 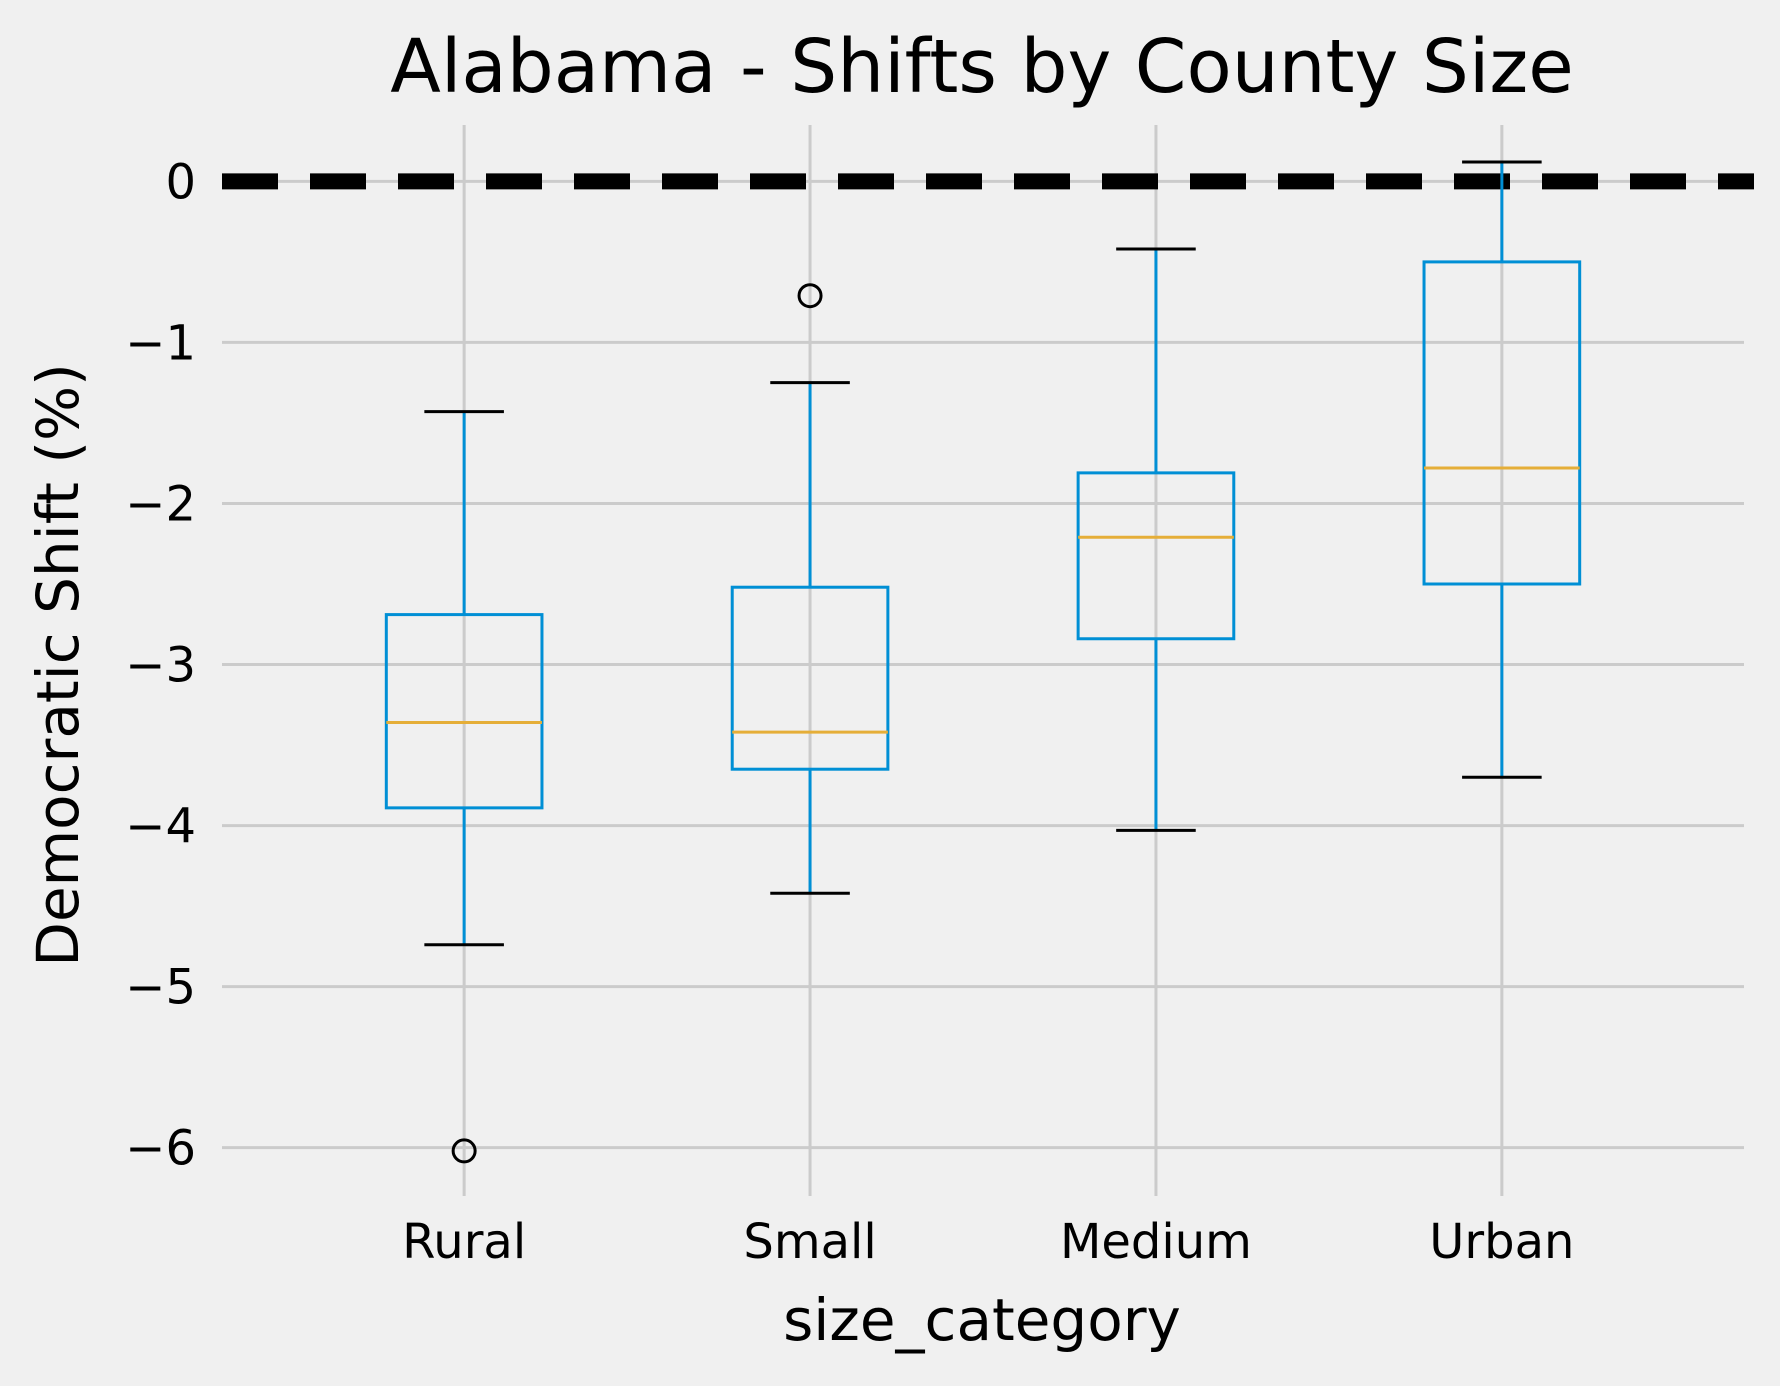 What do you see at coordinates (160, 666) in the screenshot?
I see `y-tick-label: −3` at bounding box center [160, 666].